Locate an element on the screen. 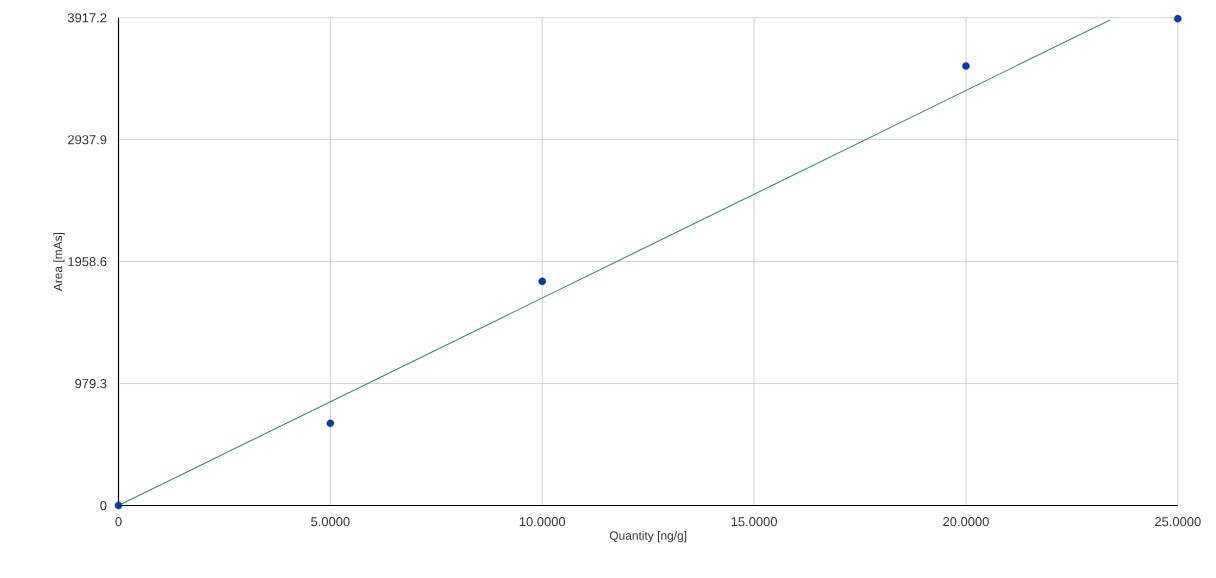 Image resolution: width=1216 pixels, height=578 pixels. y-axis-title: Area [mAs] is located at coordinates (59, 262).